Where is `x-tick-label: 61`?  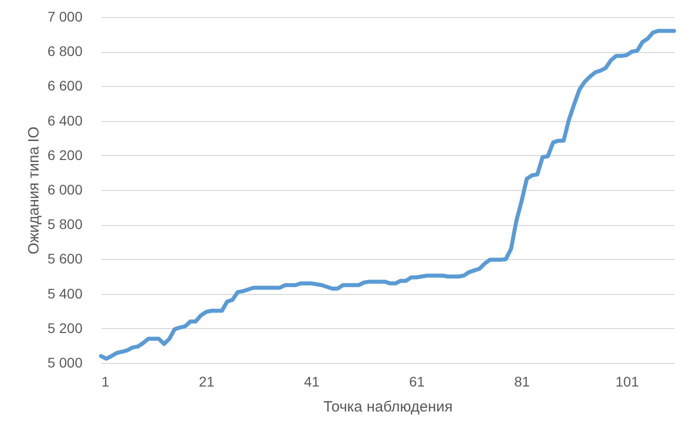 x-tick-label: 61 is located at coordinates (417, 382).